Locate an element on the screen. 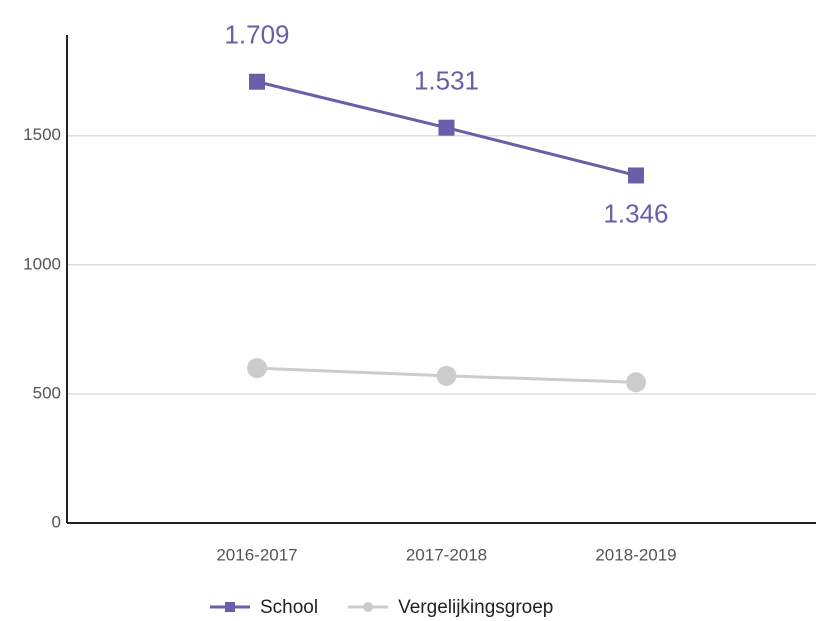  data-label: 1.346 is located at coordinates (635, 213).